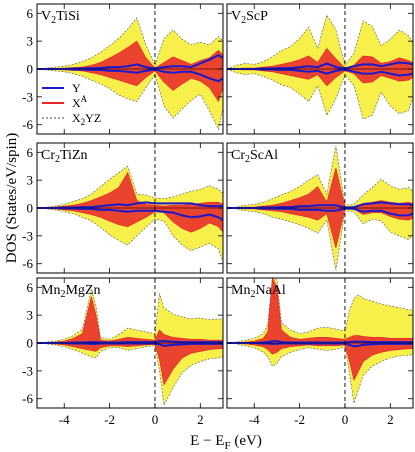 The image size is (415, 452). I want to click on legend-label: Y, so click(76, 88).